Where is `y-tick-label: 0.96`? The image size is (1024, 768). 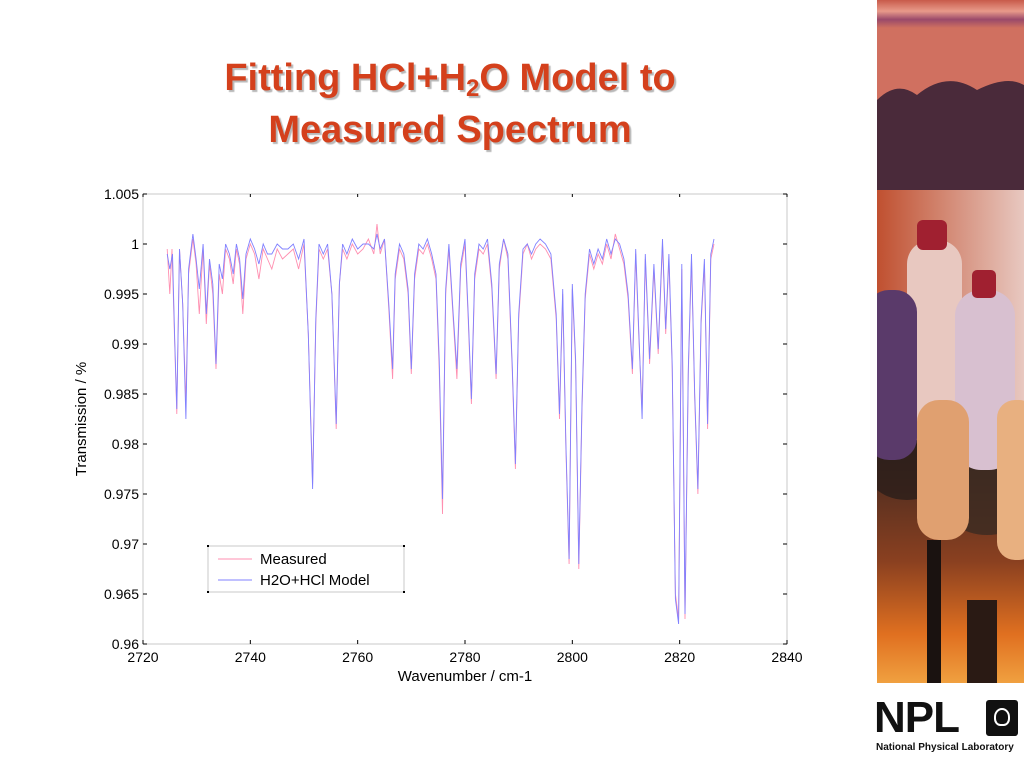 y-tick-label: 0.96 is located at coordinates (125, 644).